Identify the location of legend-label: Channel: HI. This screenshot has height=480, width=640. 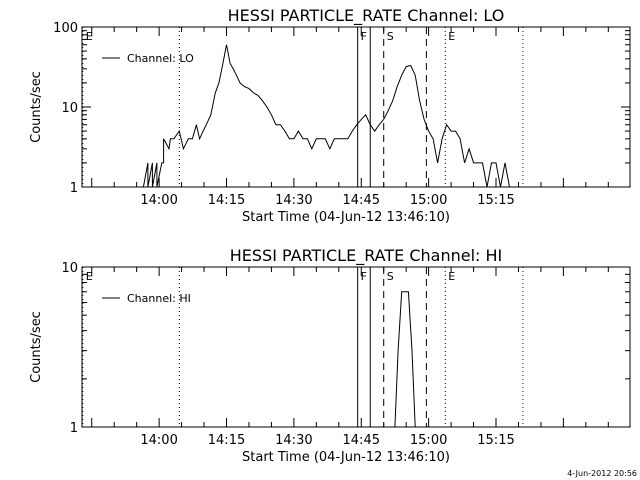
(159, 298).